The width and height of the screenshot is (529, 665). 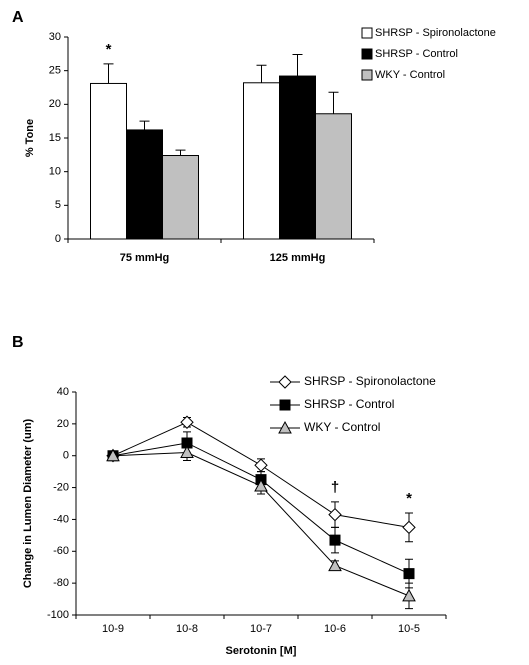 I want to click on y-axis-label: % Tone, so click(x=30, y=138).